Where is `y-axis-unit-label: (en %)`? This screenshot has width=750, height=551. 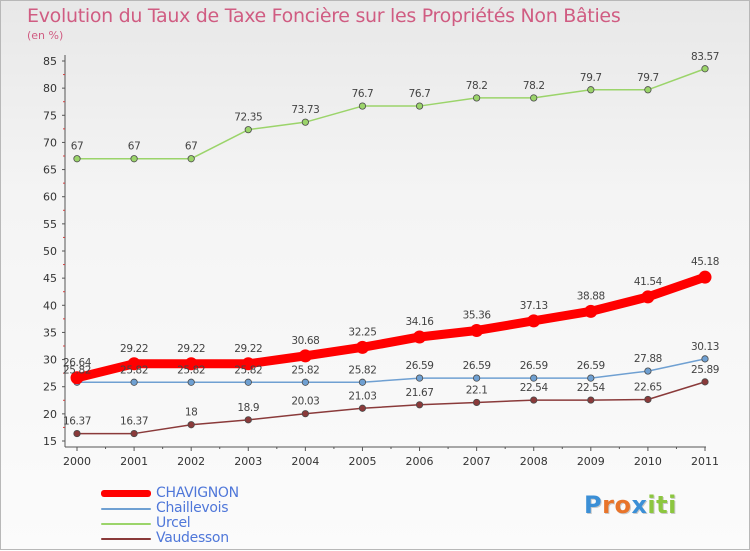
y-axis-unit-label: (en %) is located at coordinates (45, 35).